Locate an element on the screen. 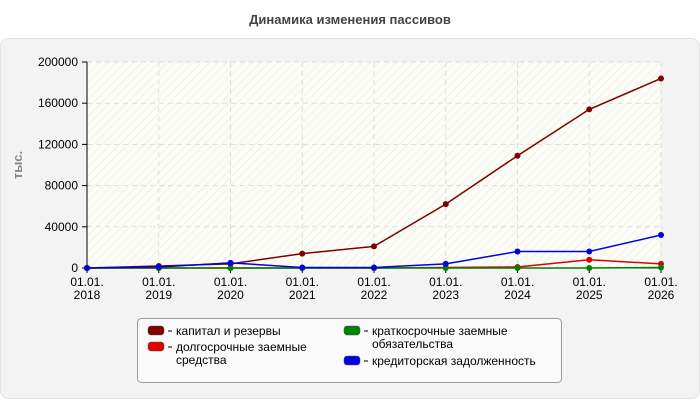 The image size is (700, 405). legend-label: краткосрочные заемные обязательства is located at coordinates (440, 337).